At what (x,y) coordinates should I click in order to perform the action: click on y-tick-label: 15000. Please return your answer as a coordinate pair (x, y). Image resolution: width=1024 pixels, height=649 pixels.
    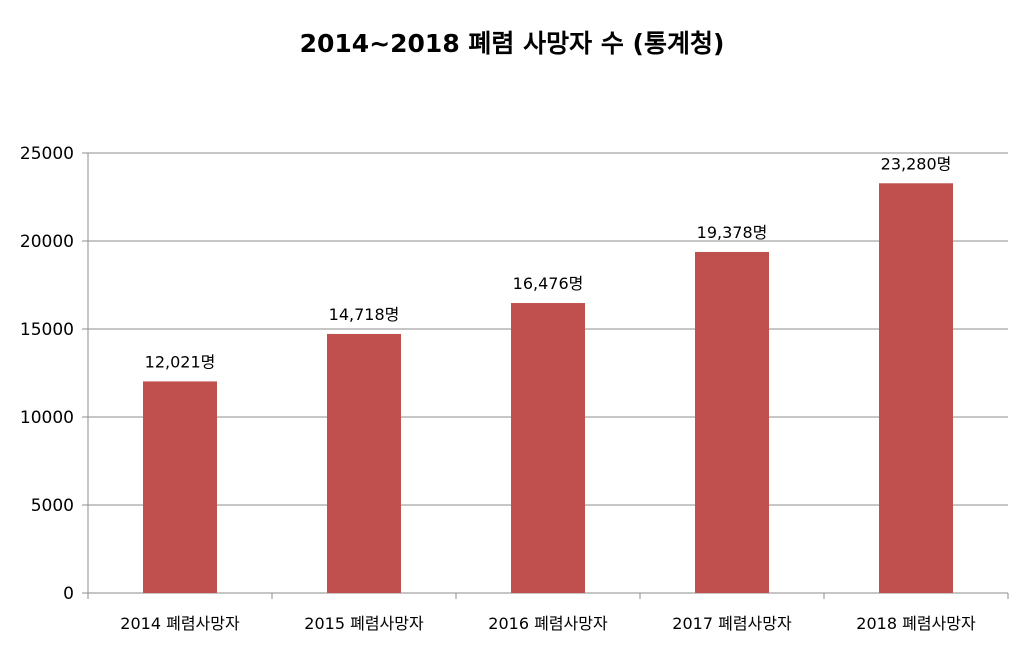
    Looking at the image, I should click on (47, 330).